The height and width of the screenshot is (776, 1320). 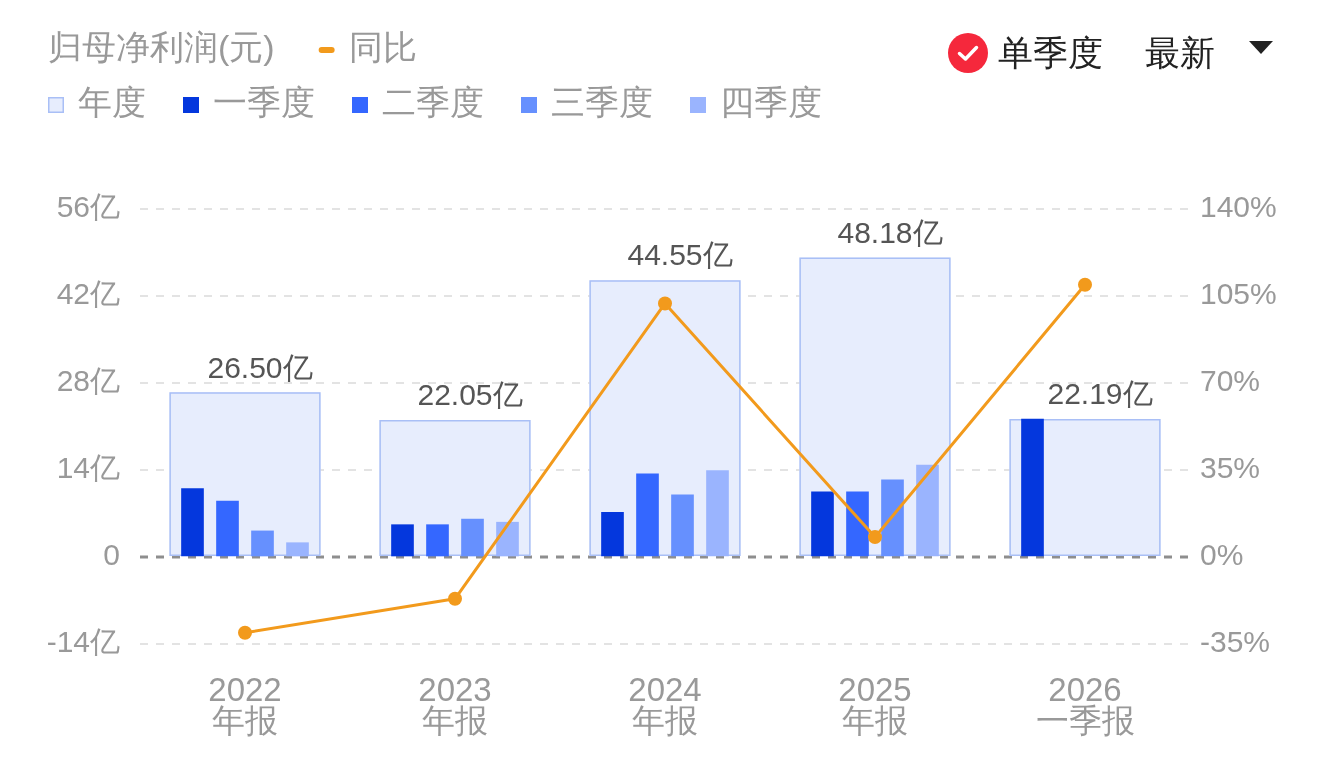 What do you see at coordinates (890, 232) in the screenshot?
I see `data-label: 48.18亿` at bounding box center [890, 232].